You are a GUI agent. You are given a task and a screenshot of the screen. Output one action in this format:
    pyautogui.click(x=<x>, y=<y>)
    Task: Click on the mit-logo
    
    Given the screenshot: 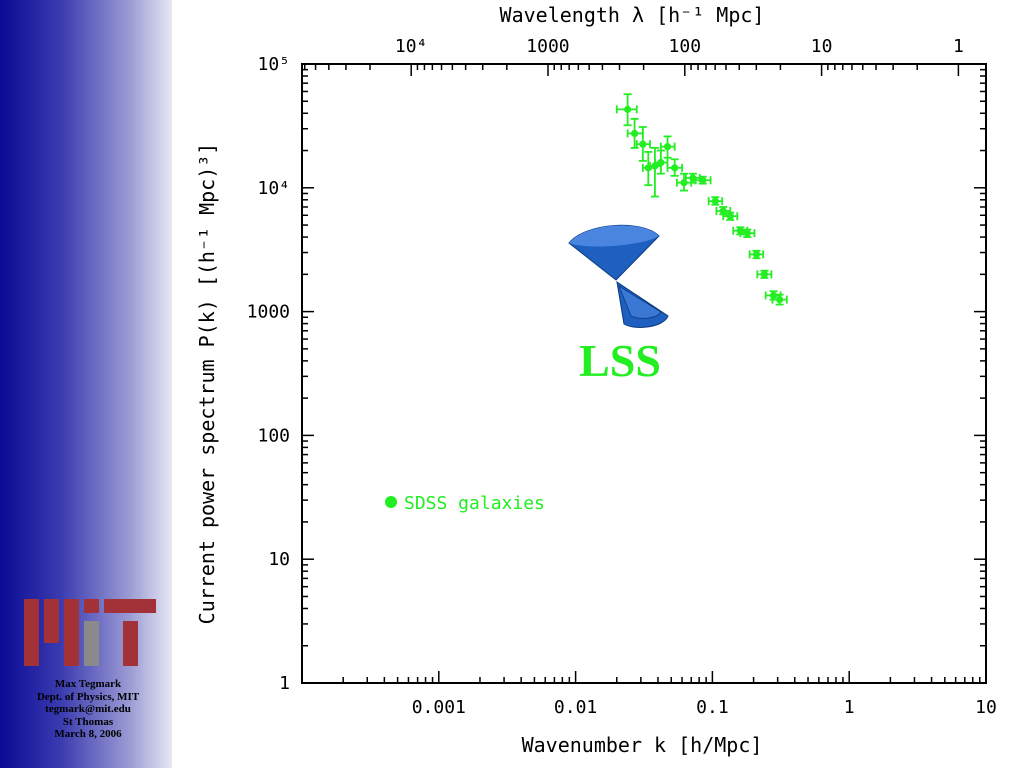 What is the action you would take?
    pyautogui.click(x=90, y=632)
    